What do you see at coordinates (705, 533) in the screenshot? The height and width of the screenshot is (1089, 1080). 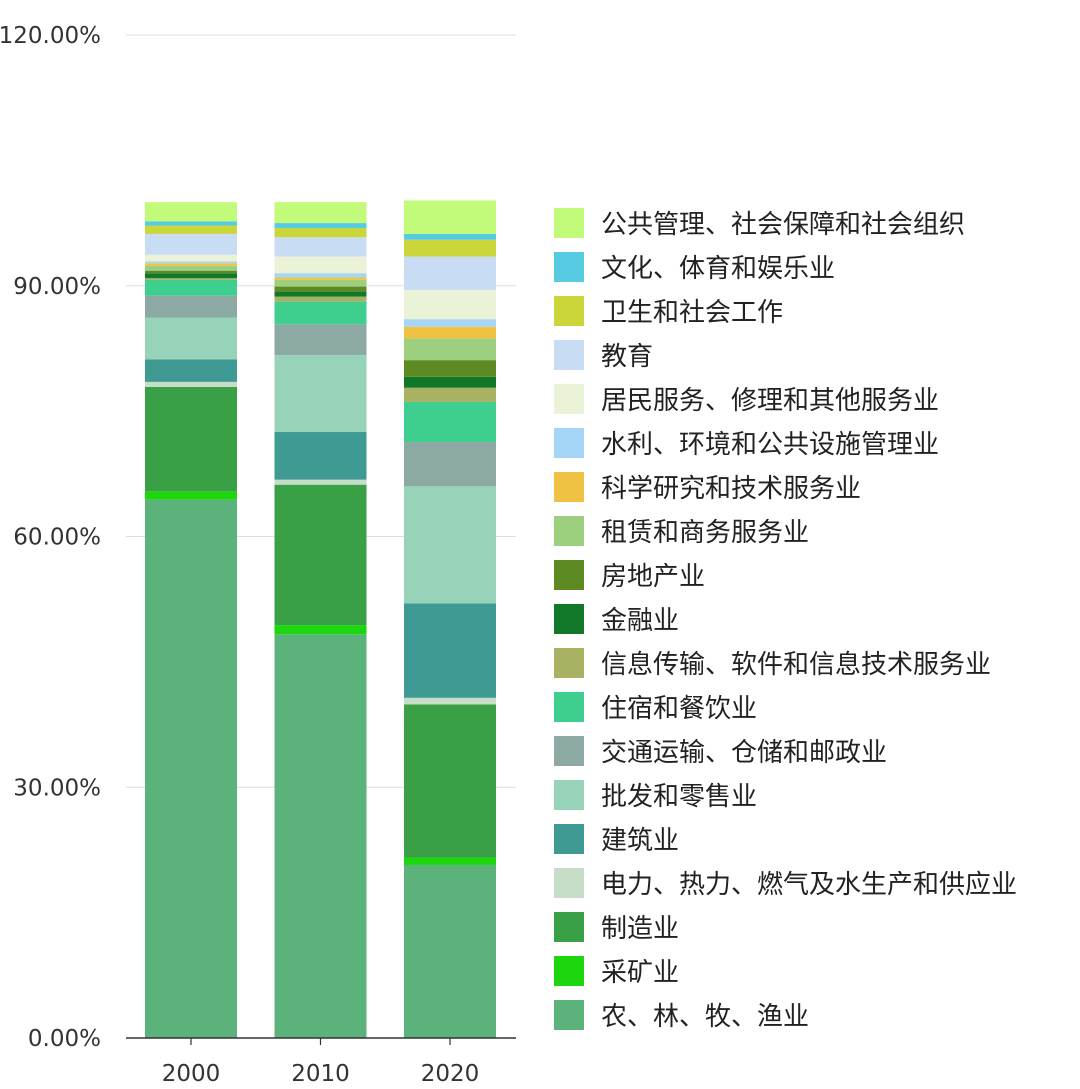 I see `legend-label: 租赁和商务服务业` at bounding box center [705, 533].